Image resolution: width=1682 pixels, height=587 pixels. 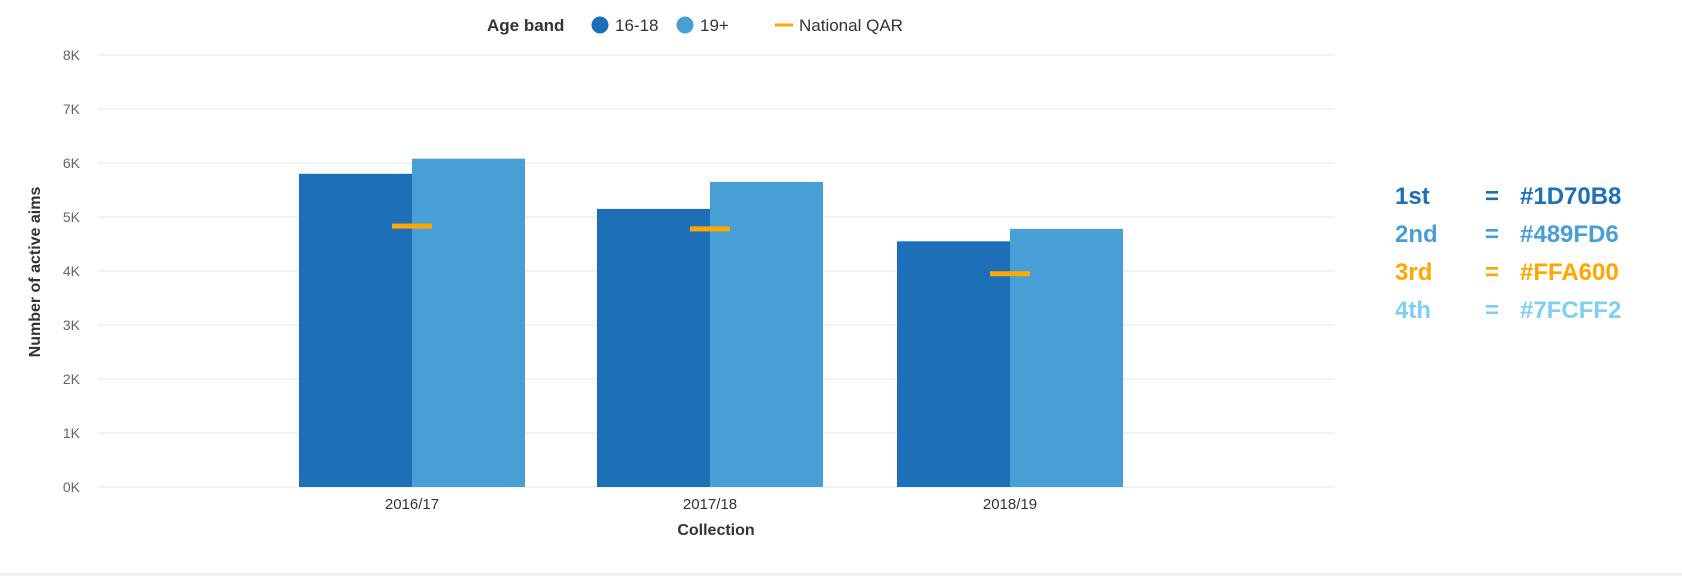 I want to click on x-tick-label: 2017/18, so click(x=710, y=504).